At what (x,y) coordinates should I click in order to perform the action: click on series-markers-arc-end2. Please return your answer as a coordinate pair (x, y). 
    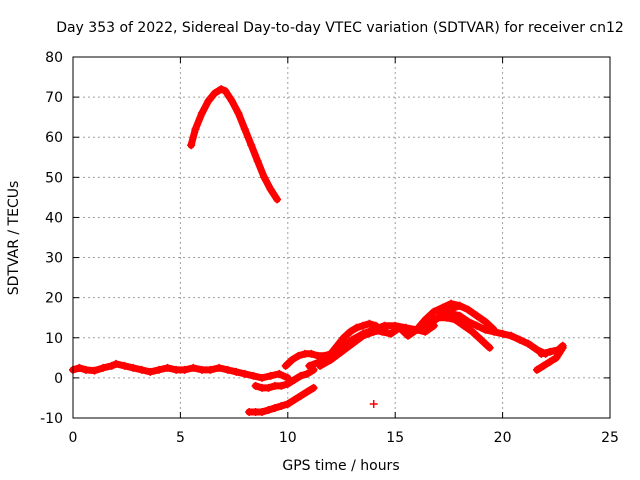
    Looking at the image, I should click on (552, 349).